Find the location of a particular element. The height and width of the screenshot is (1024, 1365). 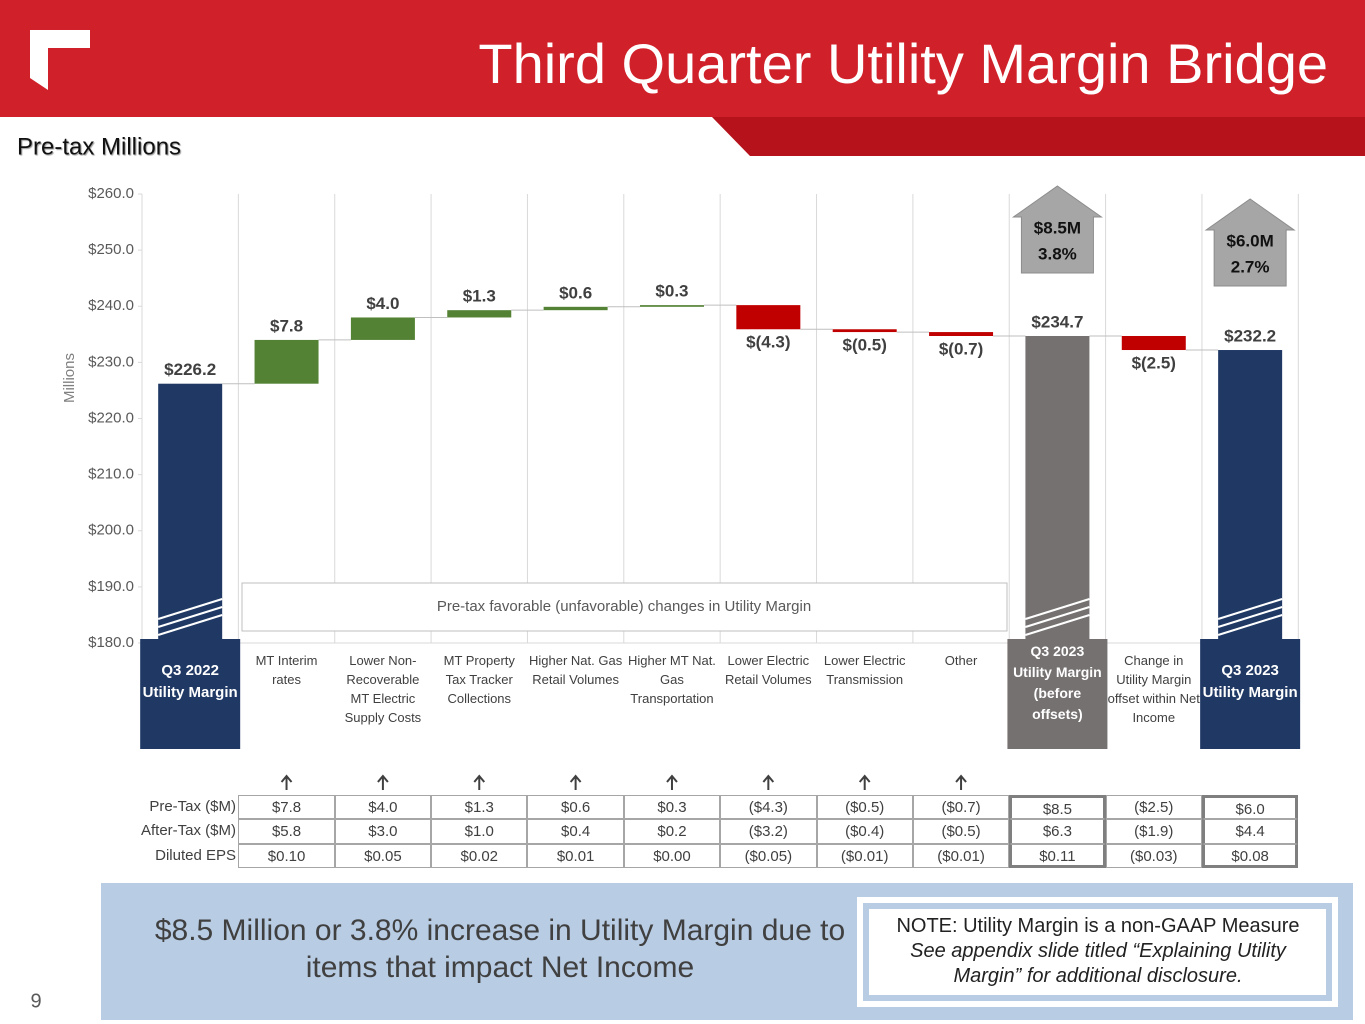

table-cell: ($0.05) is located at coordinates (768, 855).